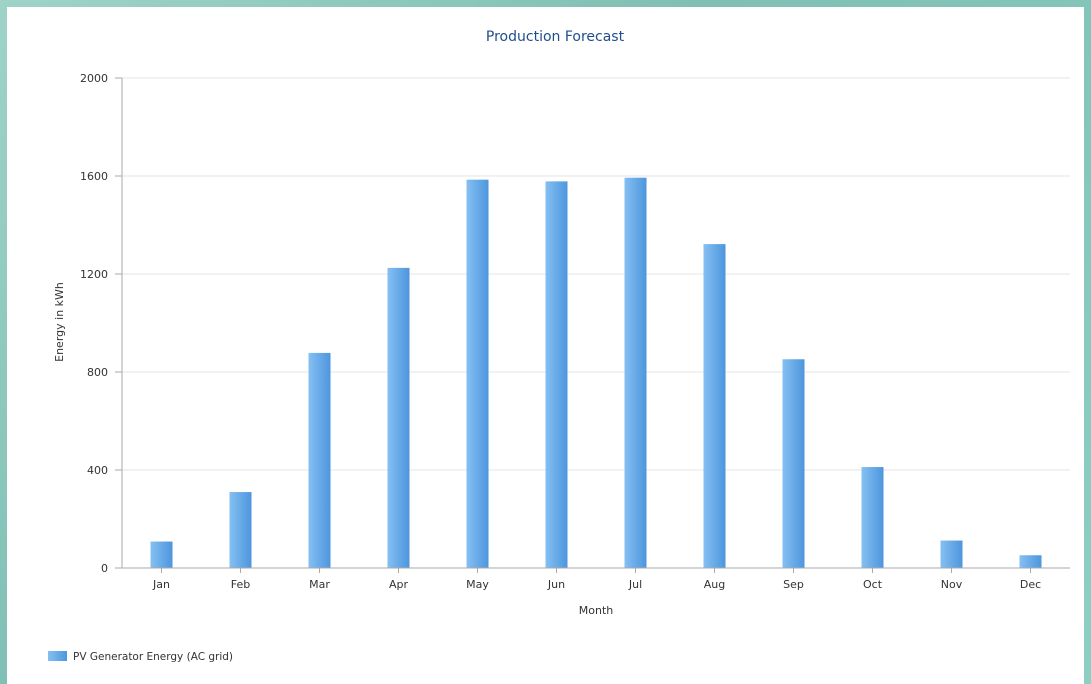 The image size is (1091, 684). I want to click on bar-aug, so click(714, 406).